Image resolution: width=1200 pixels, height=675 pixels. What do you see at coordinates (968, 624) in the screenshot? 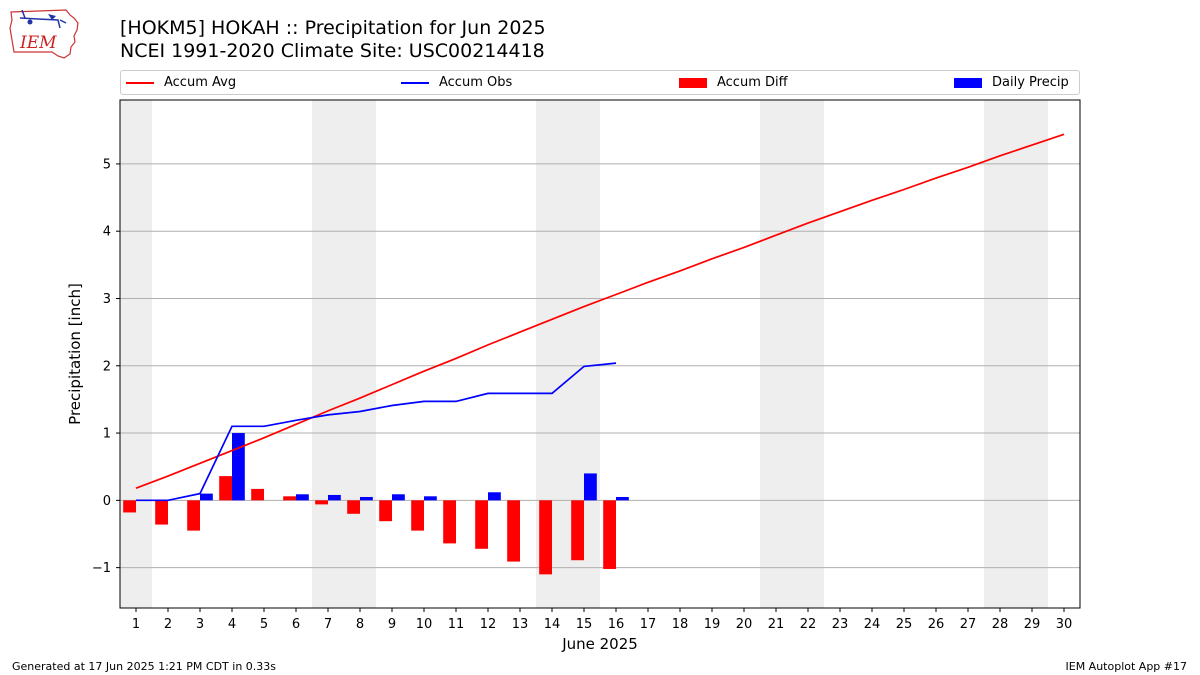
I see `x-tick-label: 27` at bounding box center [968, 624].